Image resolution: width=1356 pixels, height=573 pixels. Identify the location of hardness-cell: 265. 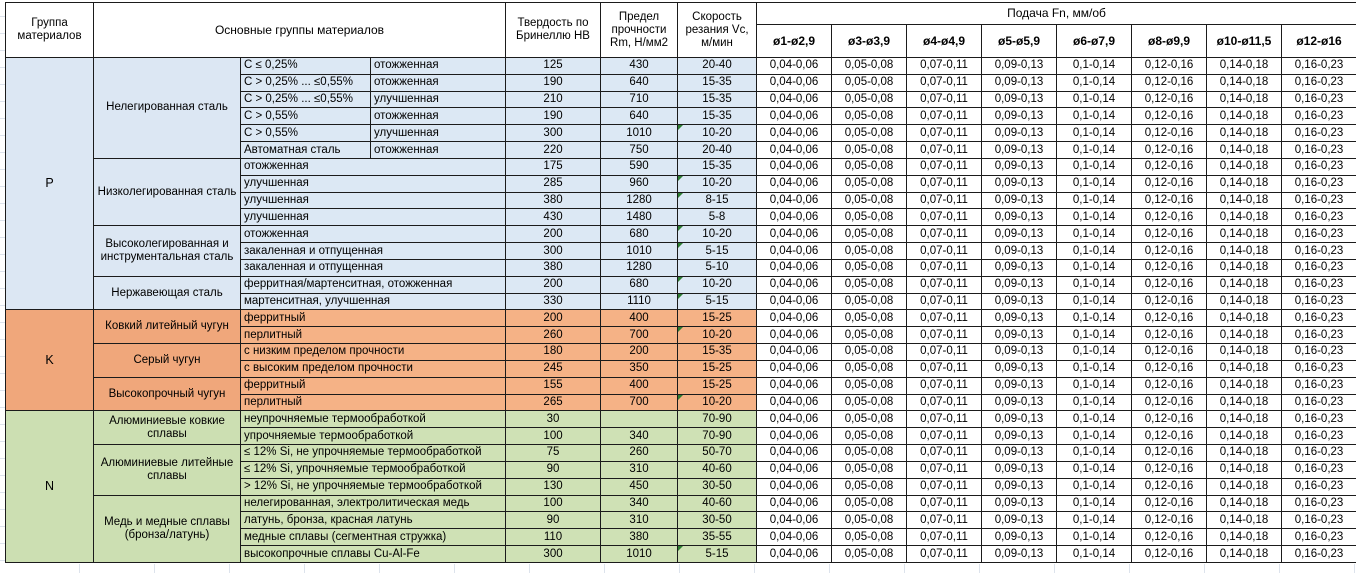
(553, 402).